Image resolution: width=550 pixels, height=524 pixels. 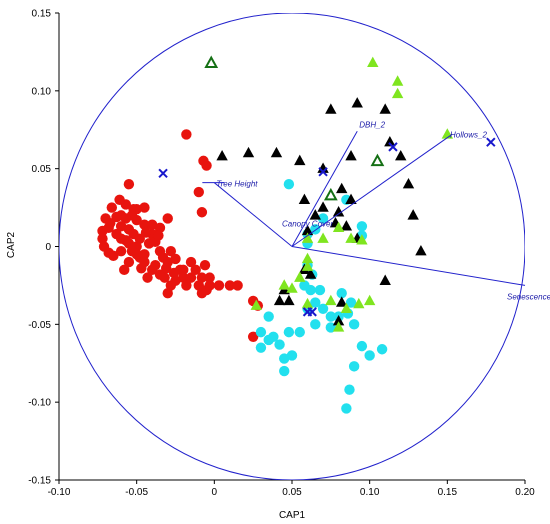 I want to click on y-tick-label: 0.15, so click(x=42, y=14).